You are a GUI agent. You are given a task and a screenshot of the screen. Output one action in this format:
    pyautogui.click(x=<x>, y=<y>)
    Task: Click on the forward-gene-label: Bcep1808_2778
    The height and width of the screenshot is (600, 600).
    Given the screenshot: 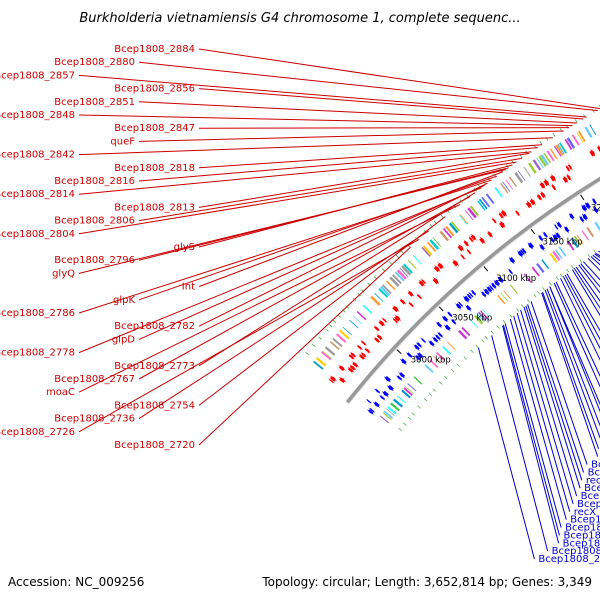 What is the action you would take?
    pyautogui.click(x=37, y=353)
    